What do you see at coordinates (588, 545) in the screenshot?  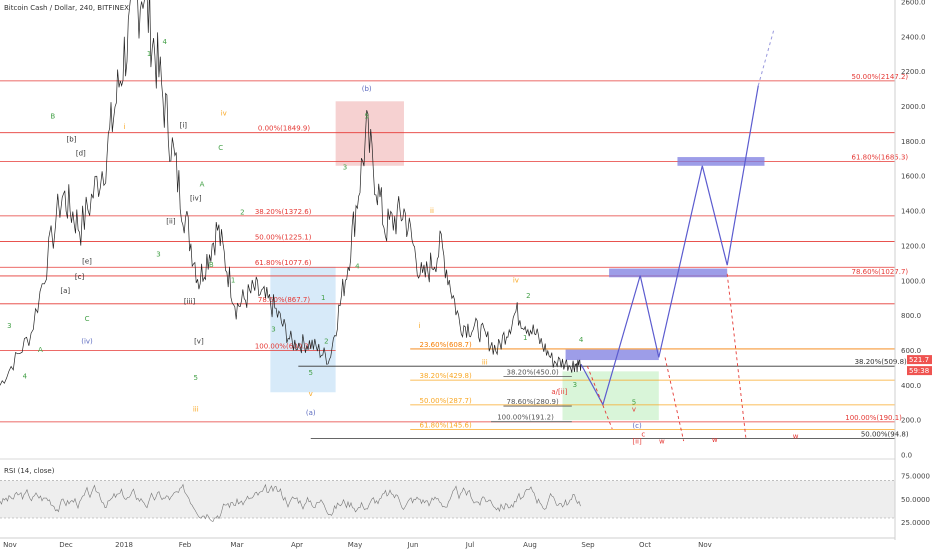 I see `x-tick-10: Sep` at bounding box center [588, 545].